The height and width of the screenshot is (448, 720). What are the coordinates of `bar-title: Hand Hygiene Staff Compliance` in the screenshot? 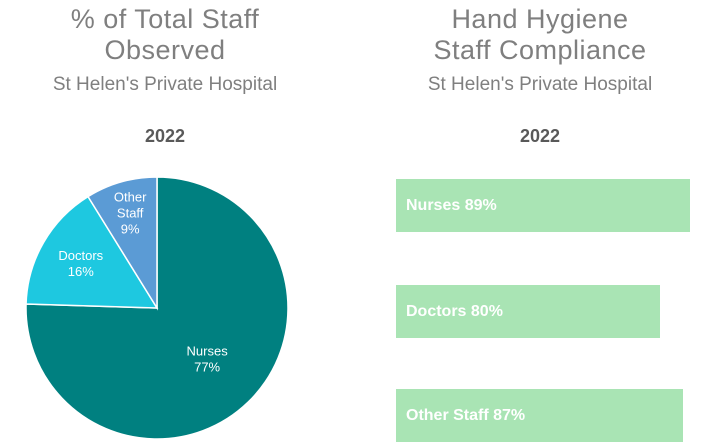 It's located at (540, 35).